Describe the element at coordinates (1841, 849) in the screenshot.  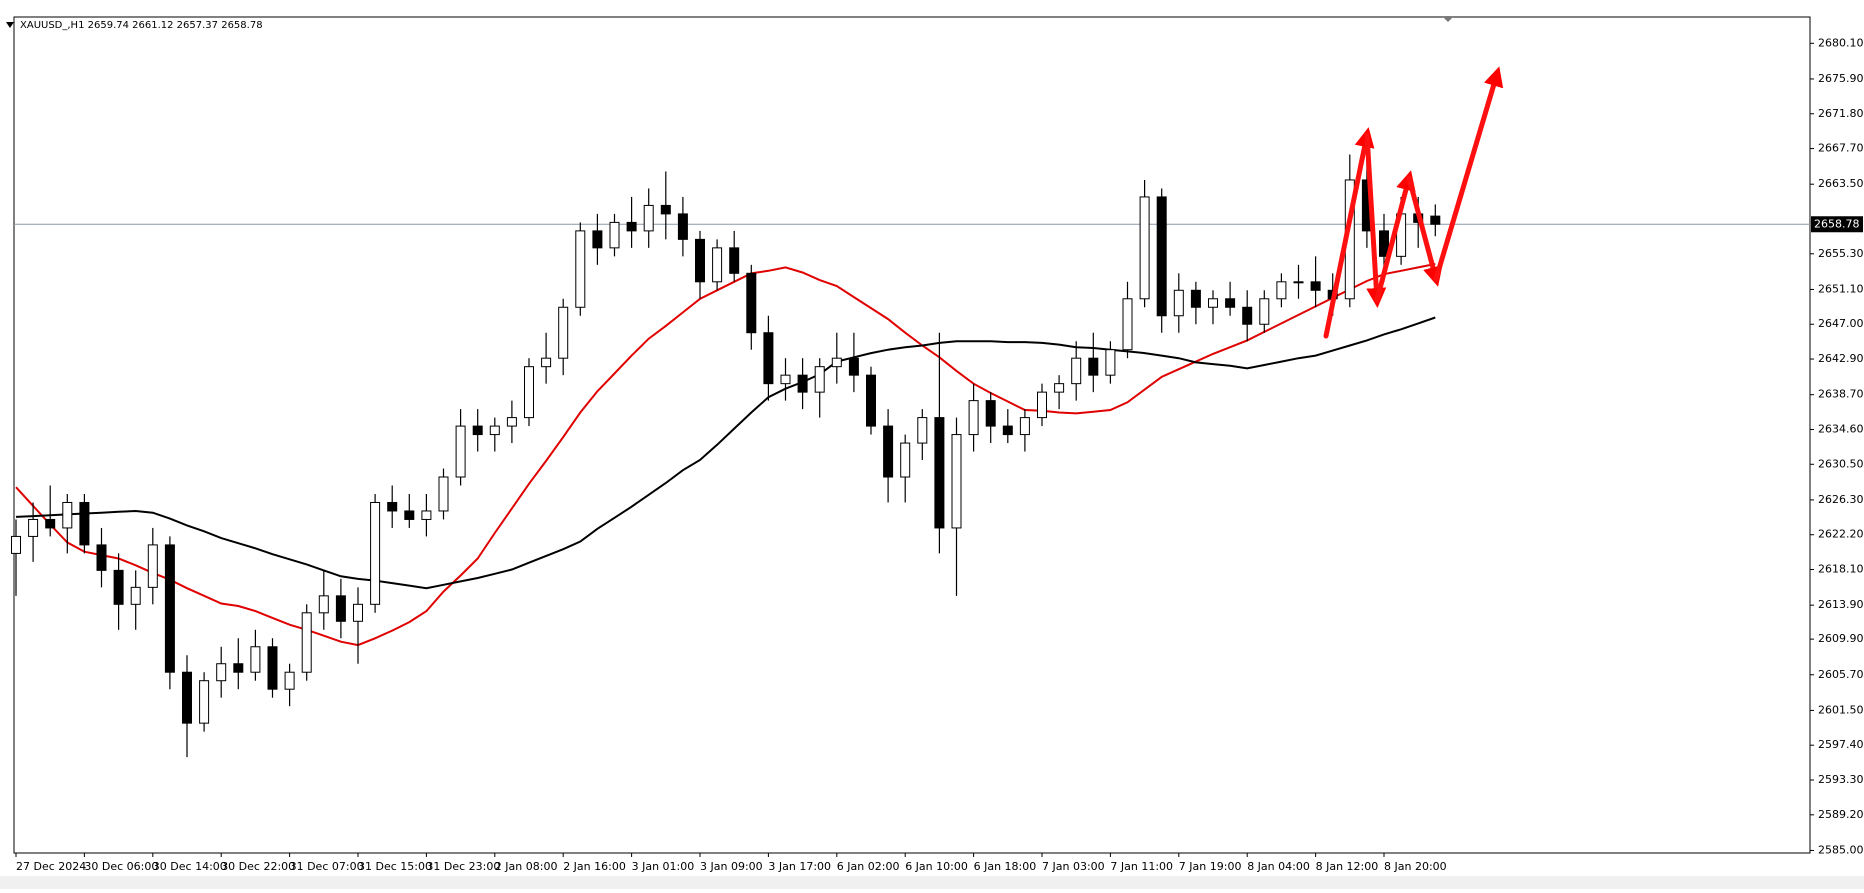
I see `y-tick-label: 2585.00` at that location.